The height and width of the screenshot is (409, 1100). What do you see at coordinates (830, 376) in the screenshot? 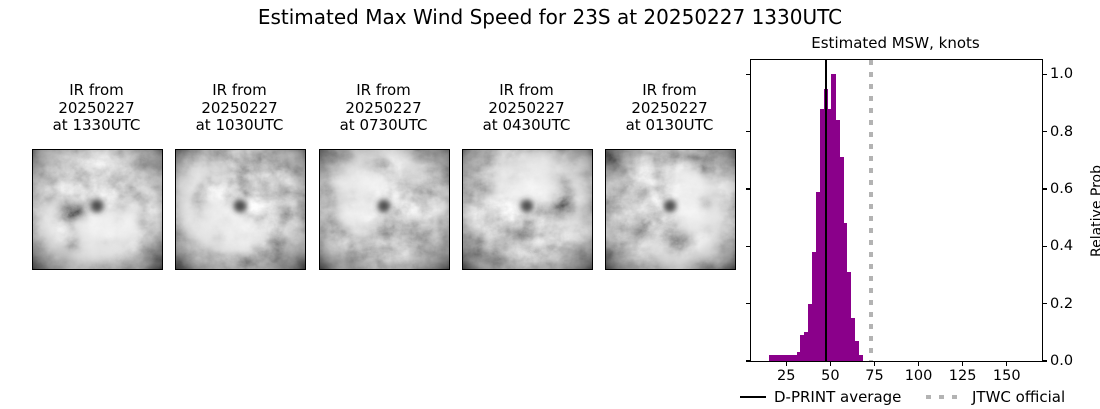
I see `x-tick-label: 50` at bounding box center [830, 376].